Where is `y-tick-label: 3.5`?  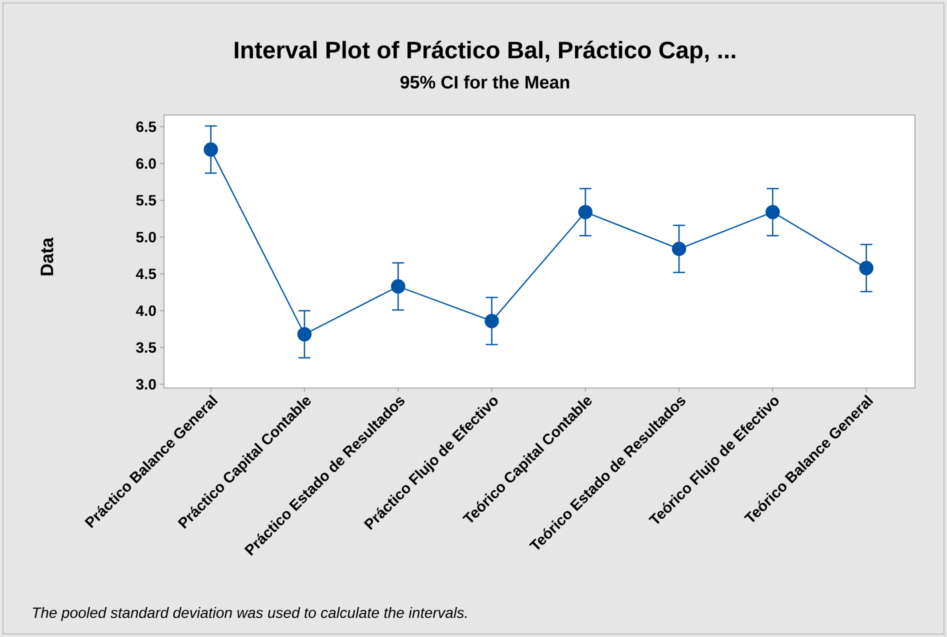
y-tick-label: 3.5 is located at coordinates (146, 347).